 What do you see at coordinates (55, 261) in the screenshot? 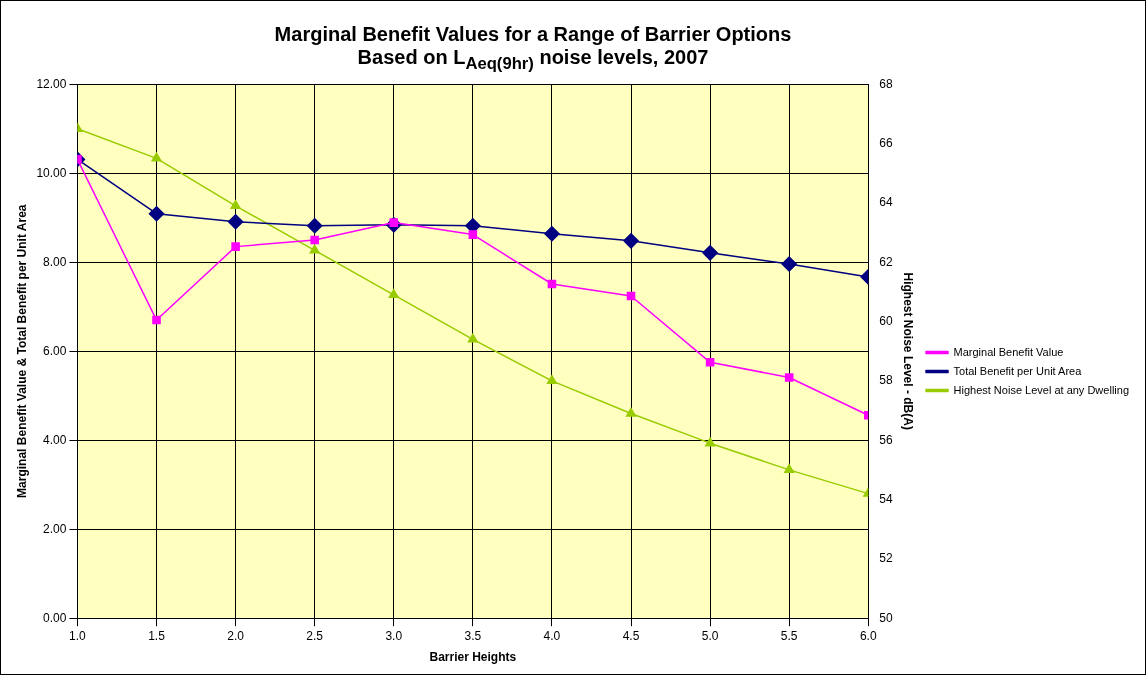
I see `y-tick-label: 8.00` at bounding box center [55, 261].